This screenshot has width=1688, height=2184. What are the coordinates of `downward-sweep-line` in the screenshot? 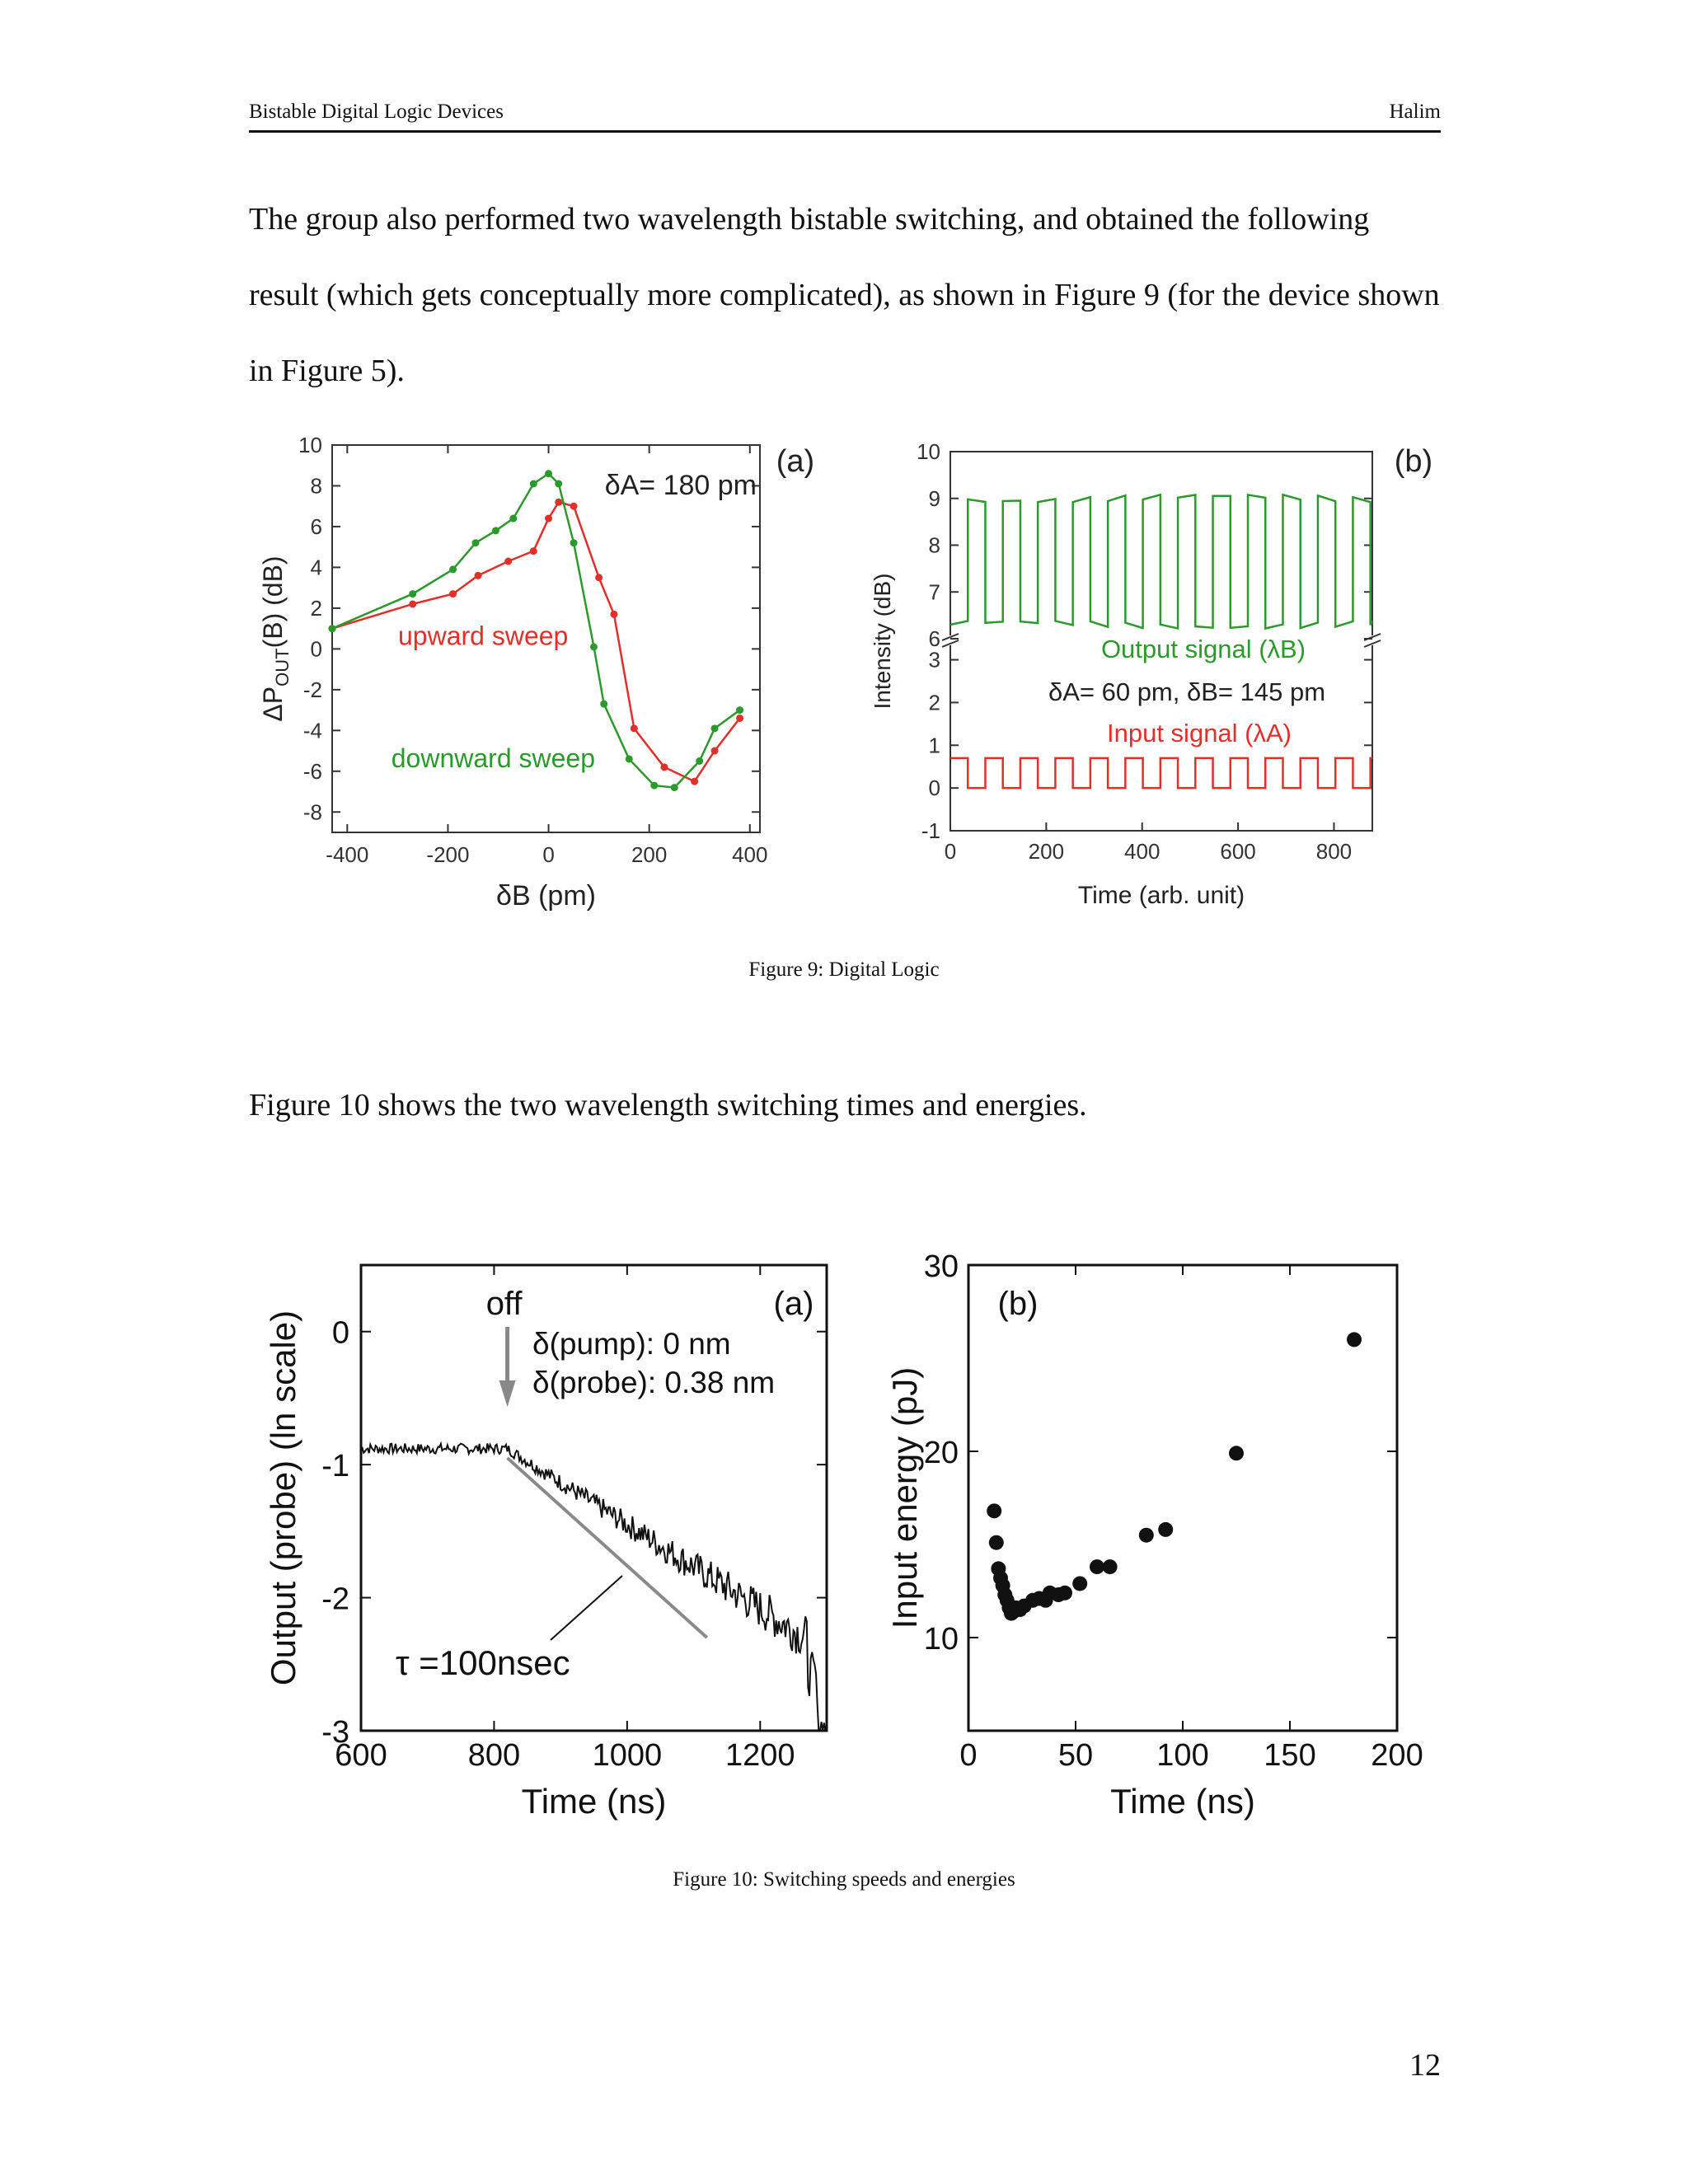 It's located at (536, 630).